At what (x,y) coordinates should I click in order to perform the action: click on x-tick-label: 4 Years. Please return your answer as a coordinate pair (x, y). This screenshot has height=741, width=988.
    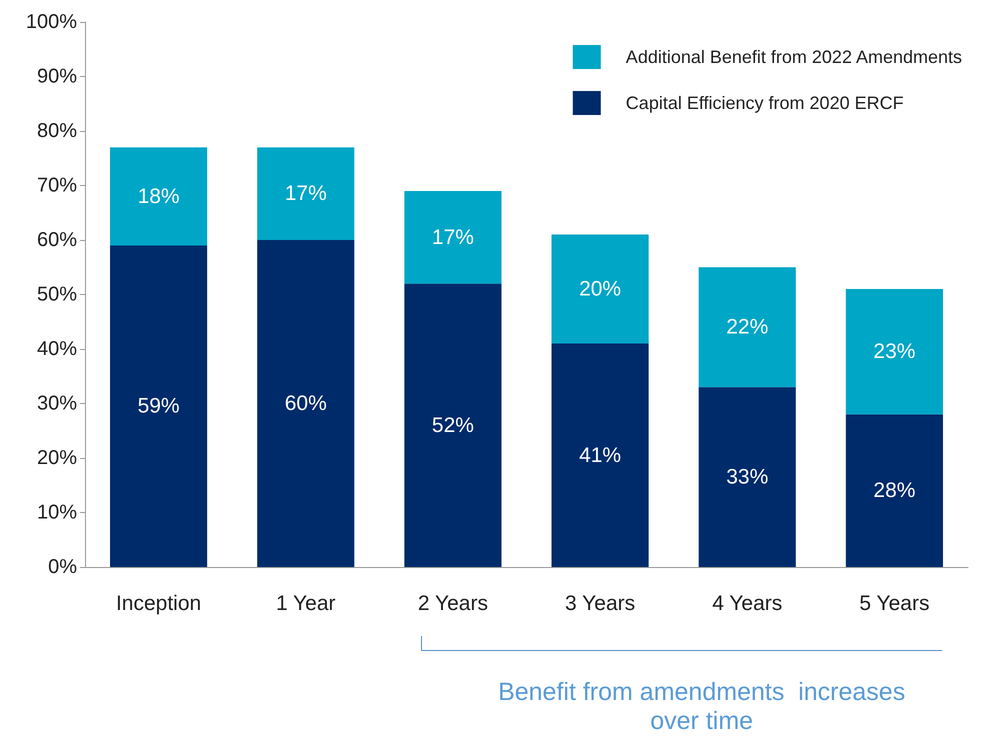
    Looking at the image, I should click on (747, 603).